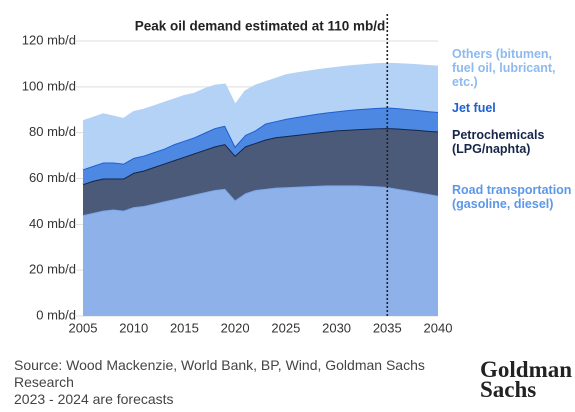 The width and height of the screenshot is (575, 412). What do you see at coordinates (184, 327) in the screenshot?
I see `x-tick-label: 2015` at bounding box center [184, 327].